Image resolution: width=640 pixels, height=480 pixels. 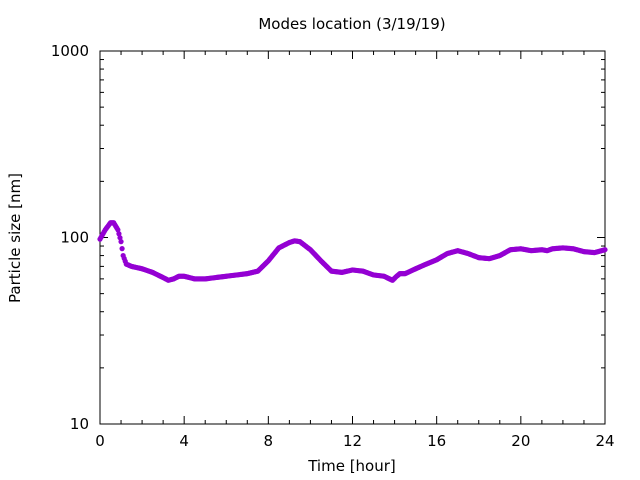 I want to click on x-tick-label: 24, so click(x=604, y=441).